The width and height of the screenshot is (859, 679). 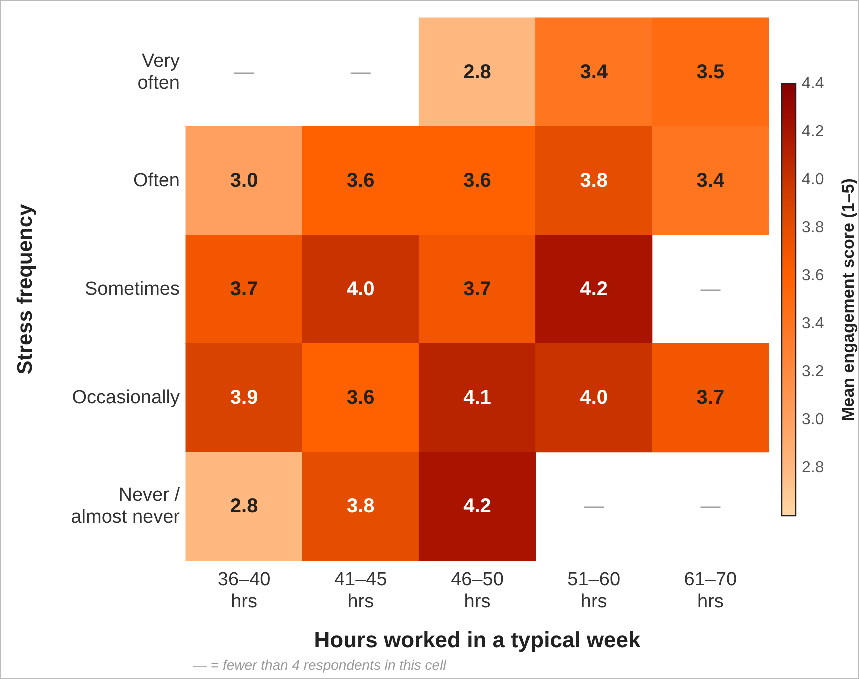 What do you see at coordinates (848, 300) in the screenshot?
I see `color-bar-title: Mean engagement score (1–5)` at bounding box center [848, 300].